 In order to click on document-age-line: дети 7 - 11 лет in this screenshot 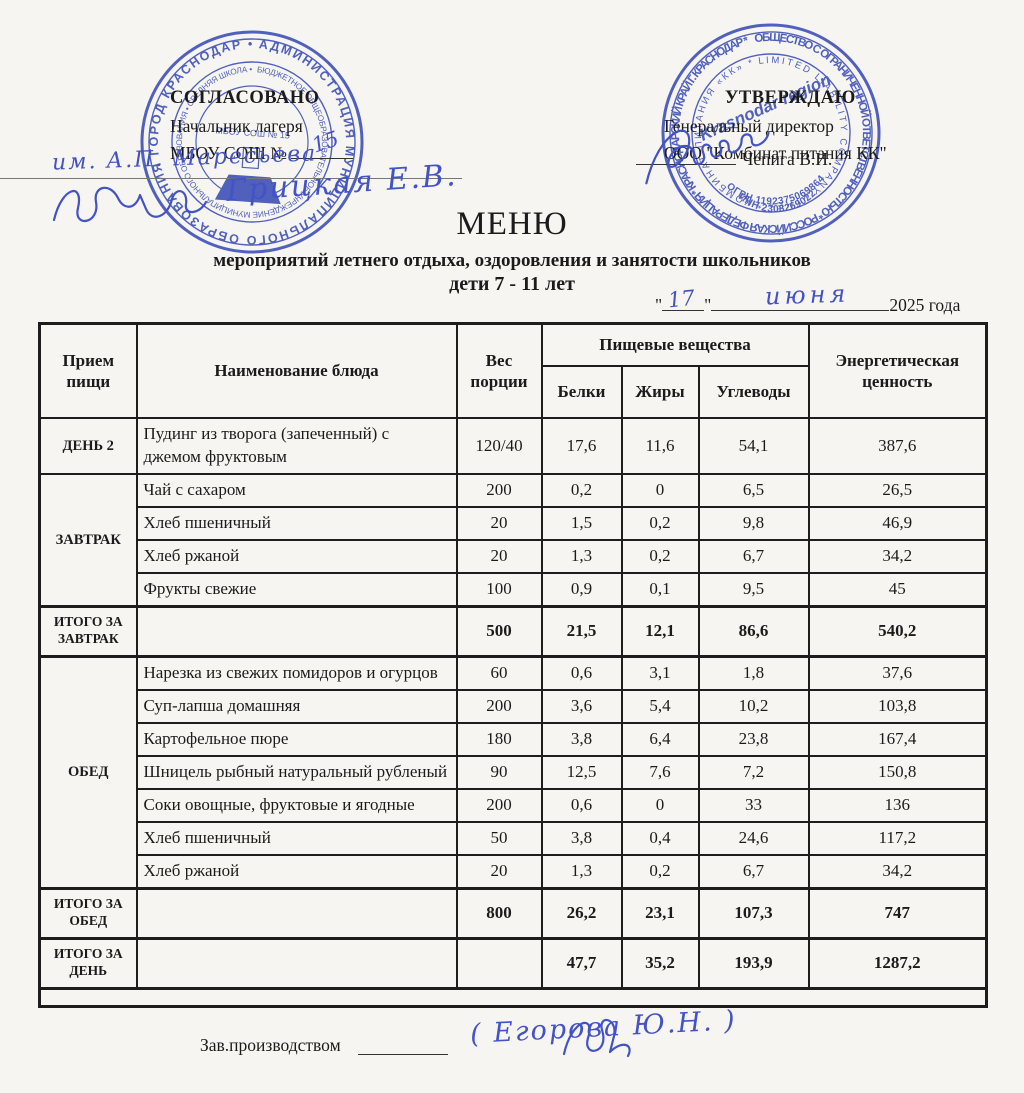, I will do `click(512, 284)`.